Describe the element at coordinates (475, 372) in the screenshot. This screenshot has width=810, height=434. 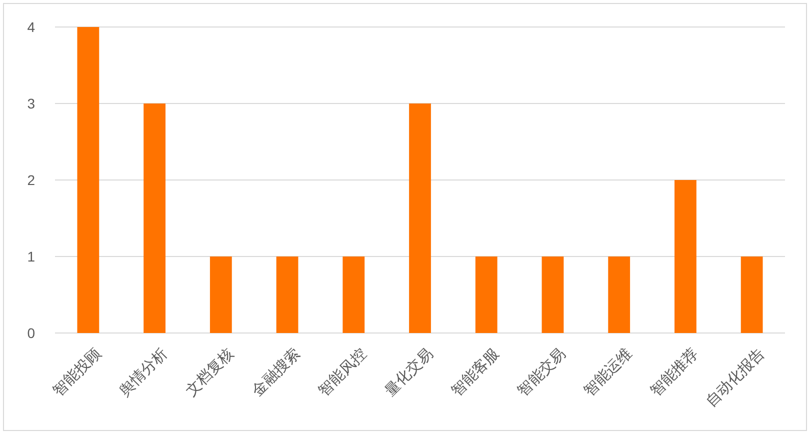
I see `x-tick-label: 智能客服` at that location.